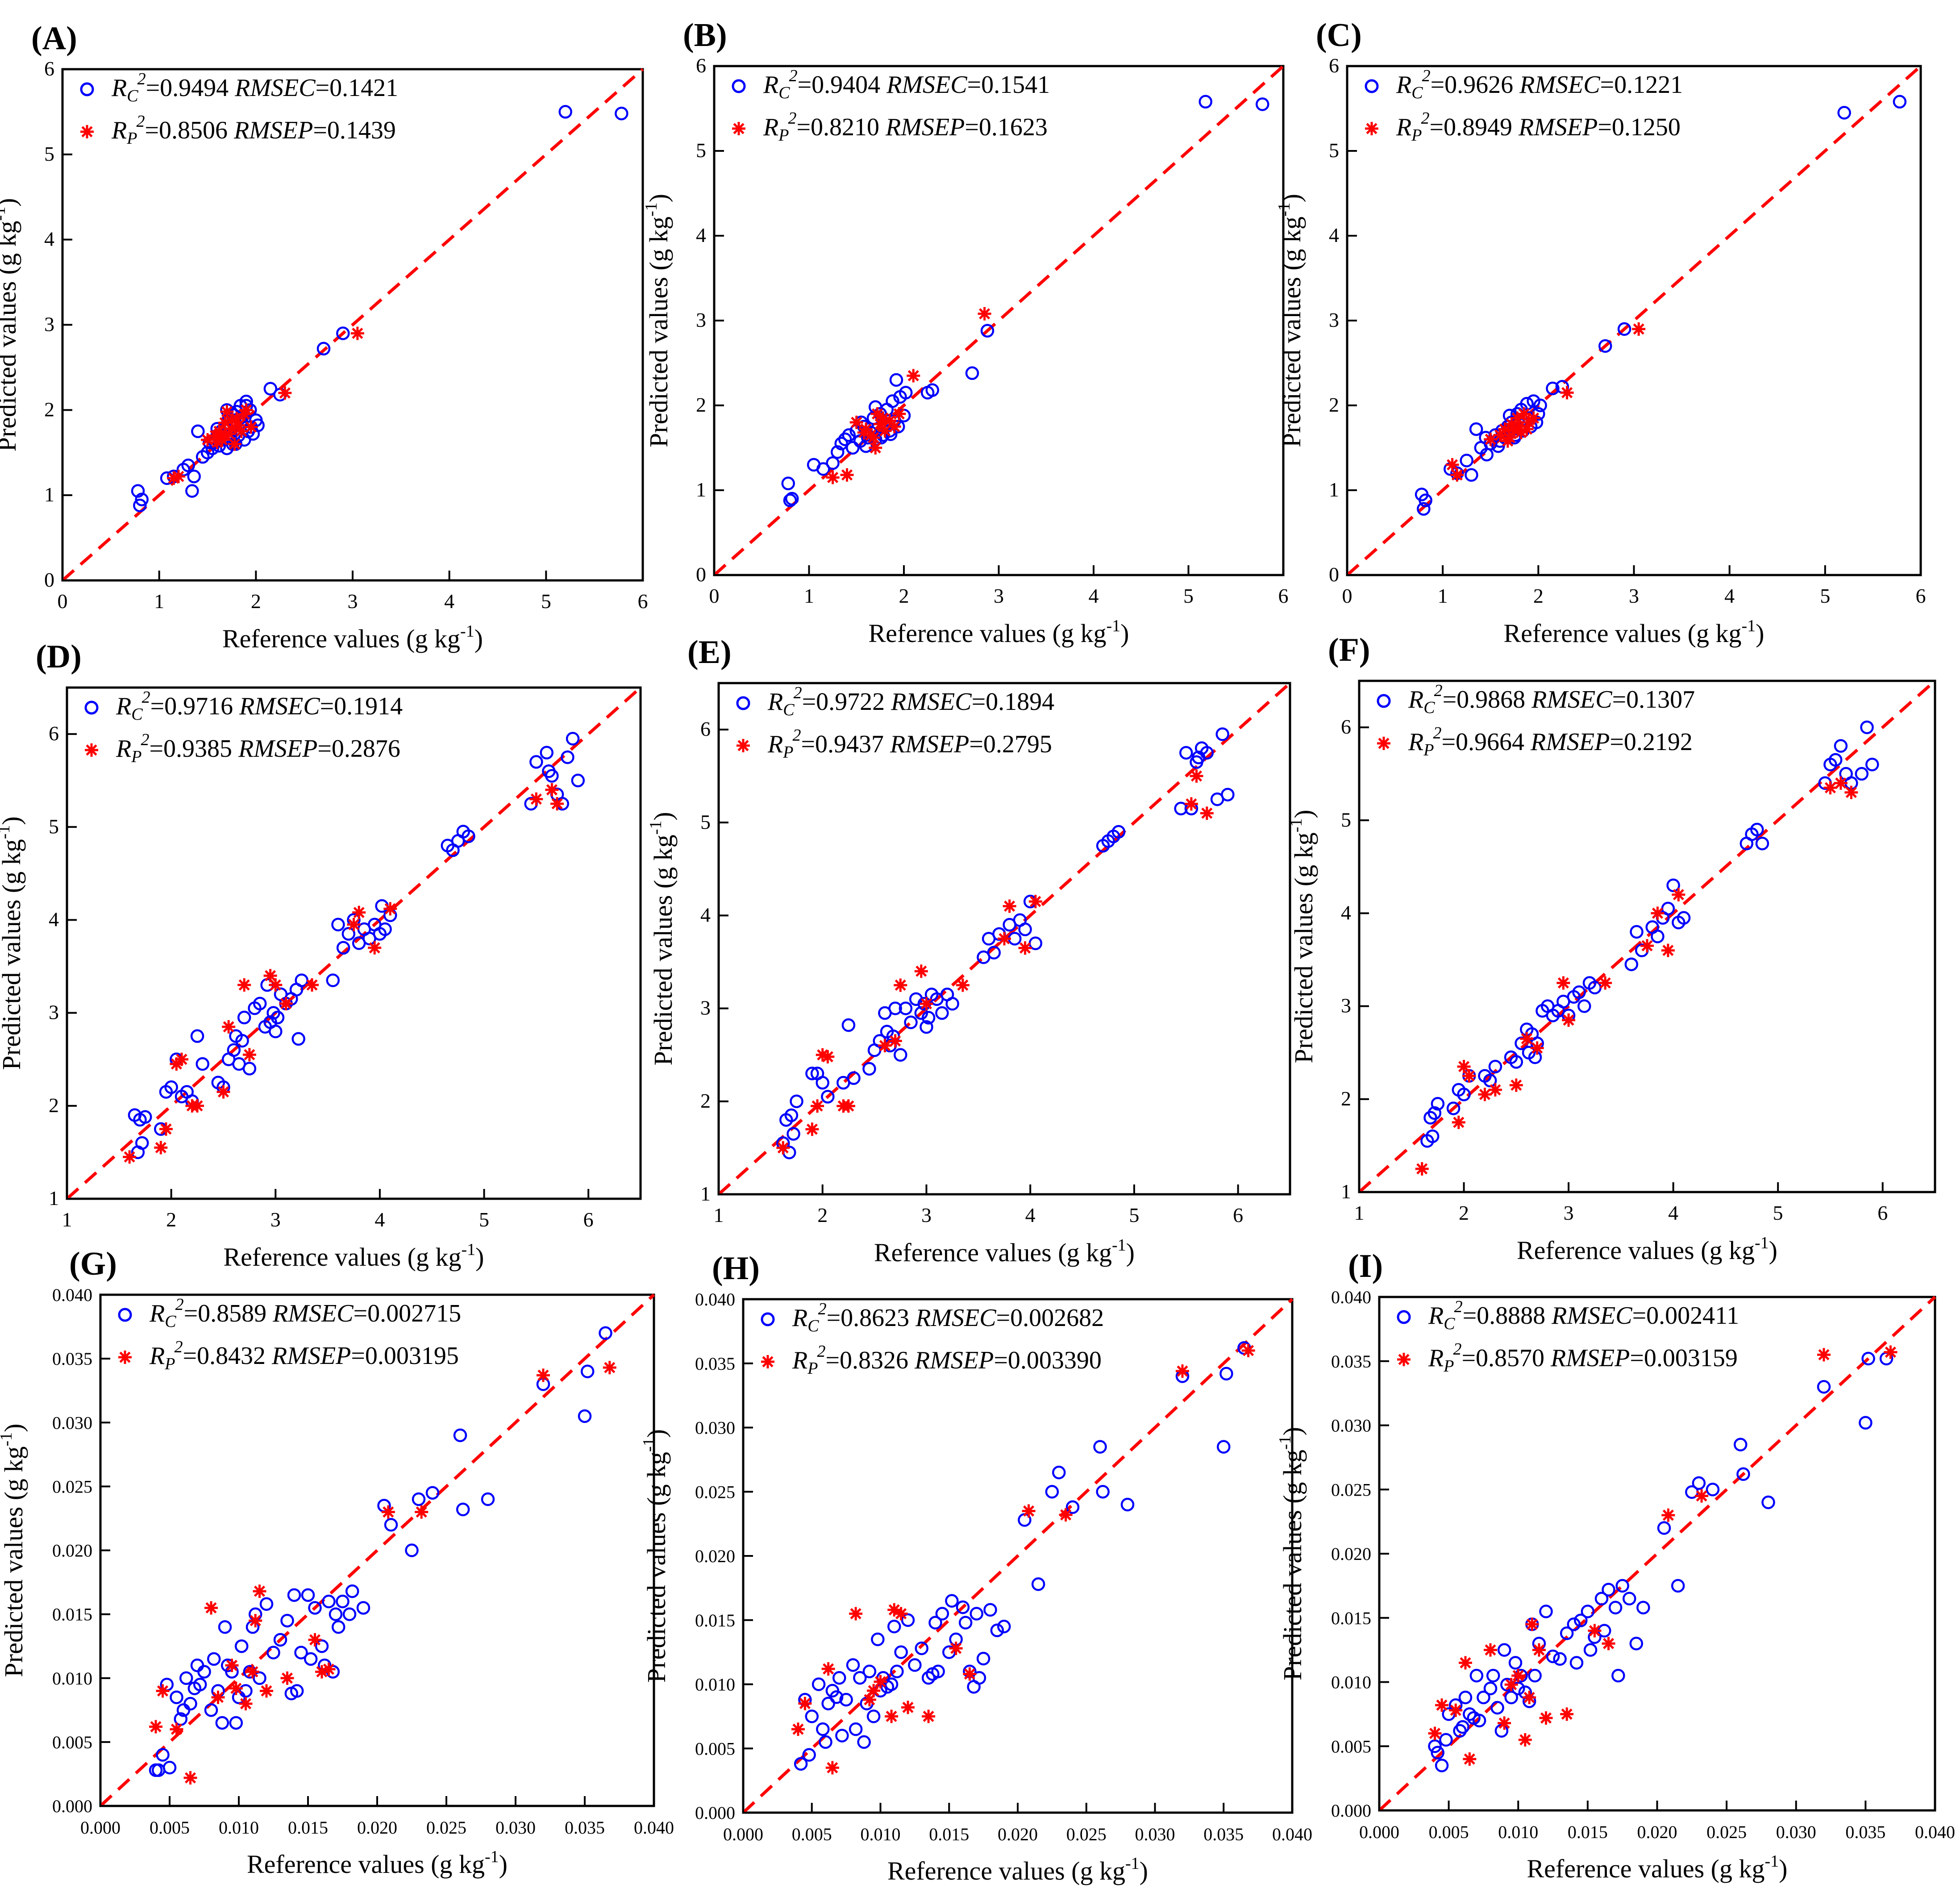 The image size is (1960, 1893). What do you see at coordinates (1551, 741) in the screenshot?
I see `legend-prediction-text: RP2=0.9664 RMSEP=0.2192` at bounding box center [1551, 741].